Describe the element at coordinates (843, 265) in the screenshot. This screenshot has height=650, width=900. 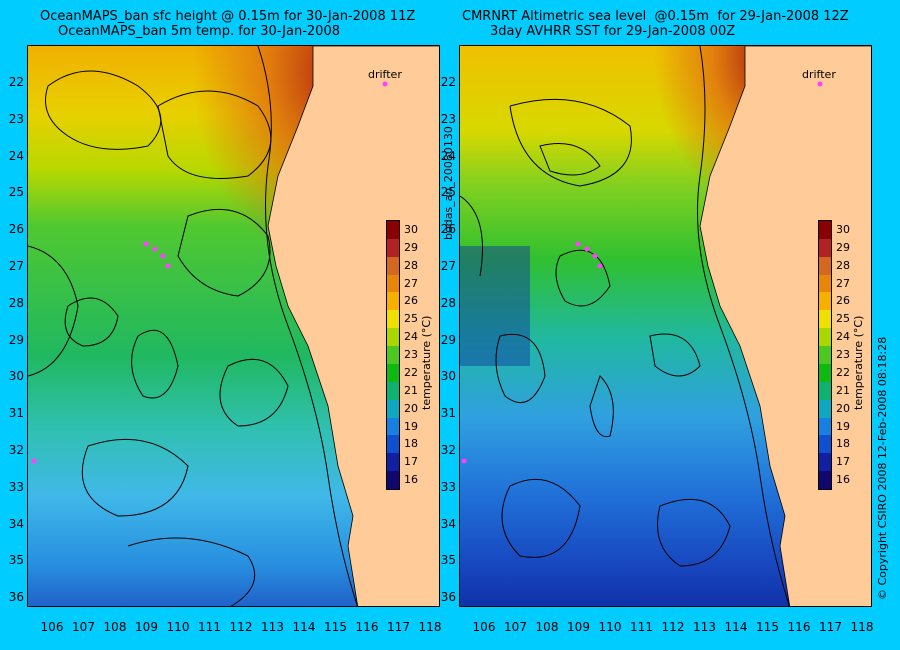
I see `colorbar-tick-label: 28` at that location.